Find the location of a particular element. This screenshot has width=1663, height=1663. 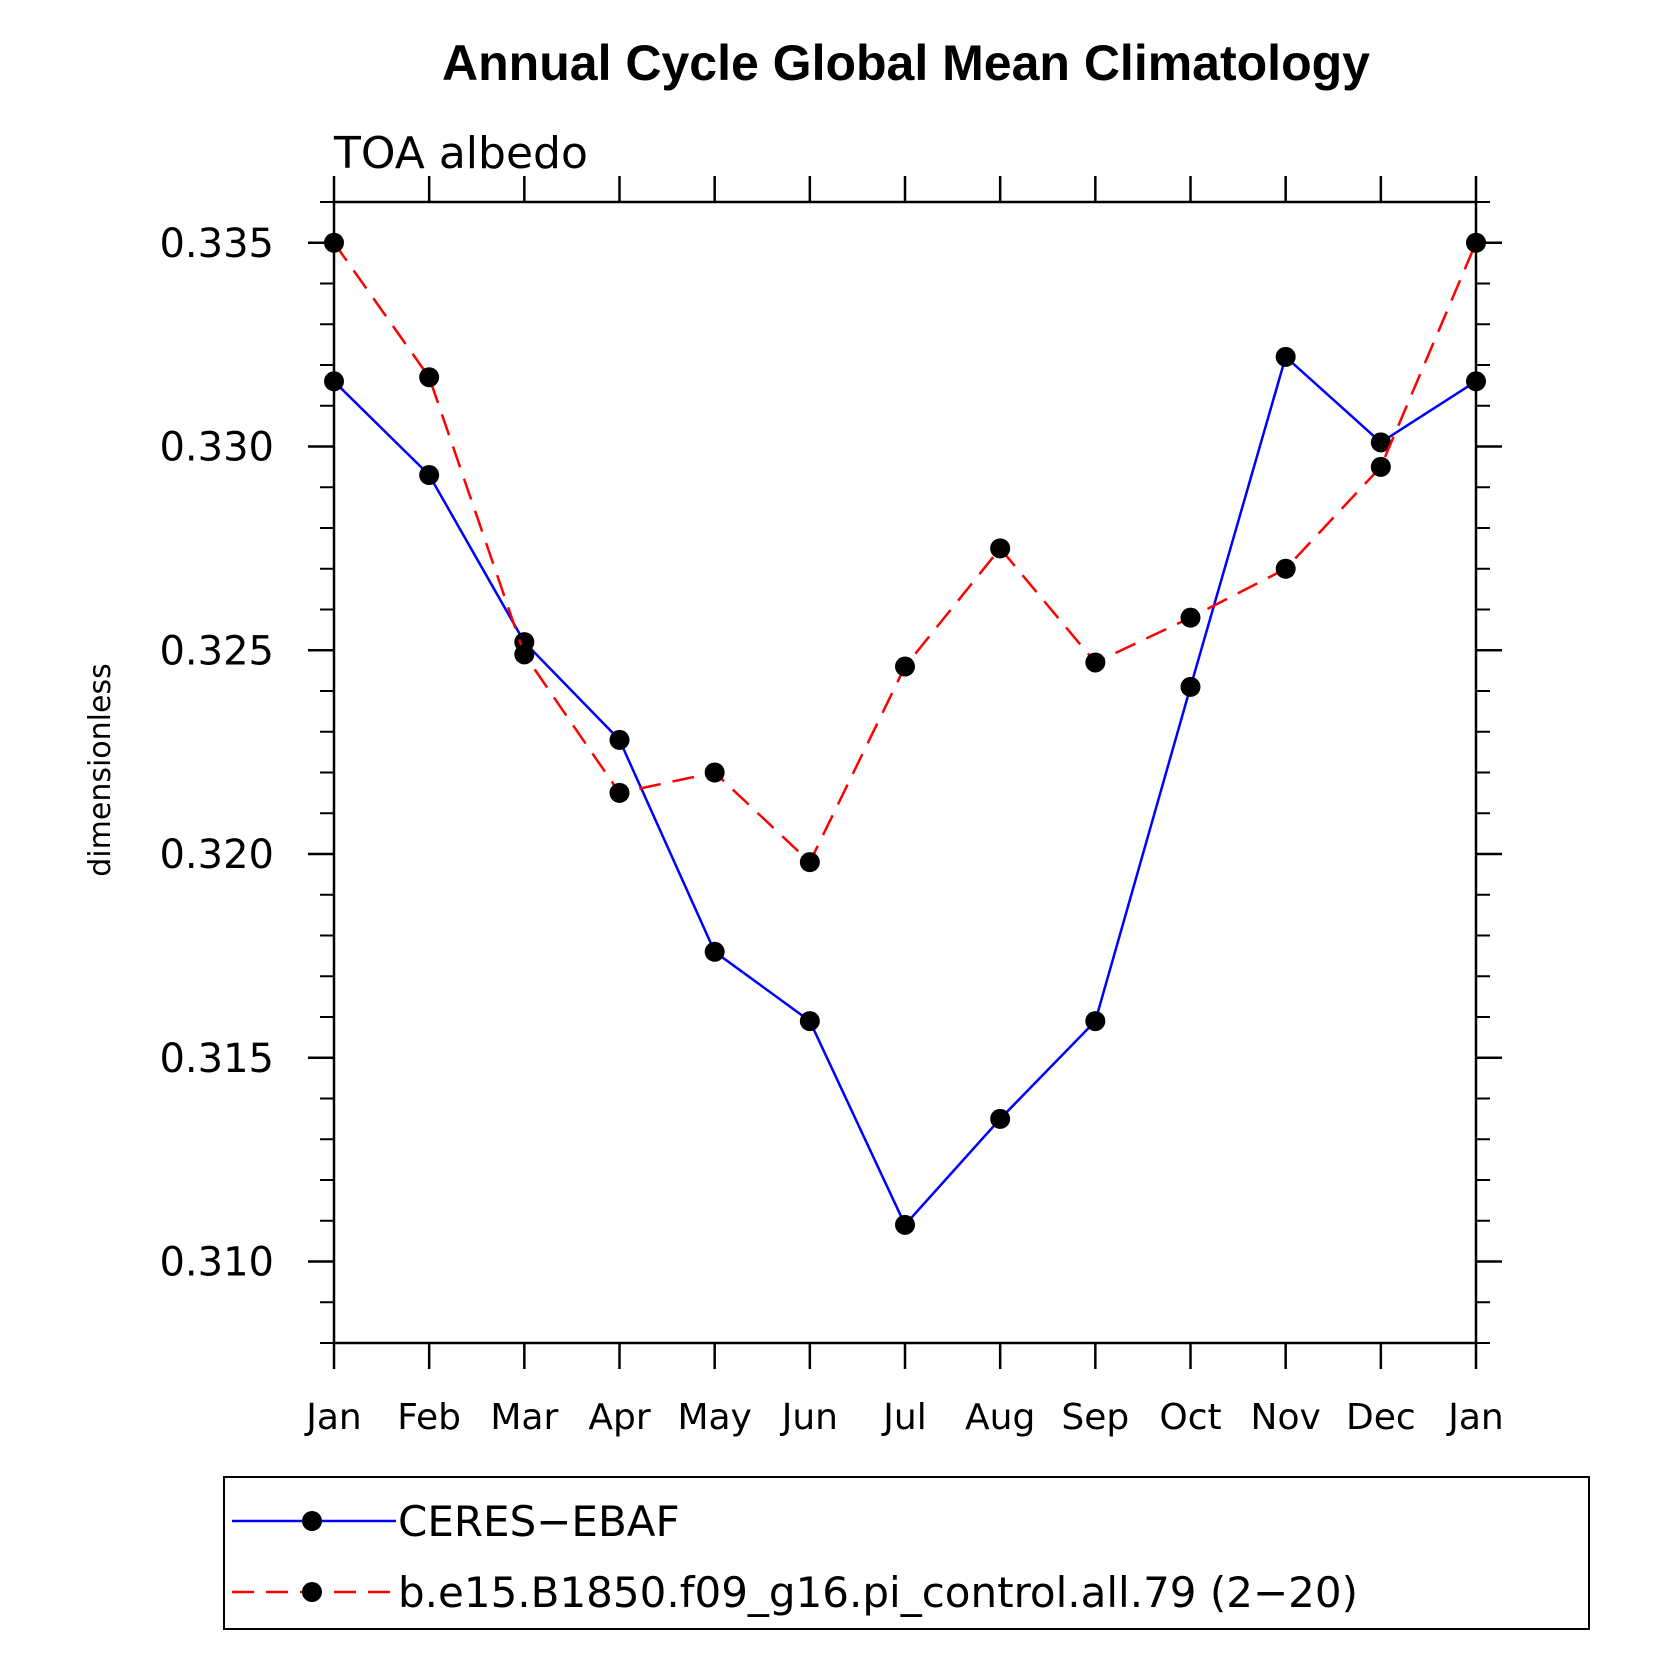

y-tick-label: 0.310 is located at coordinates (216, 1263).